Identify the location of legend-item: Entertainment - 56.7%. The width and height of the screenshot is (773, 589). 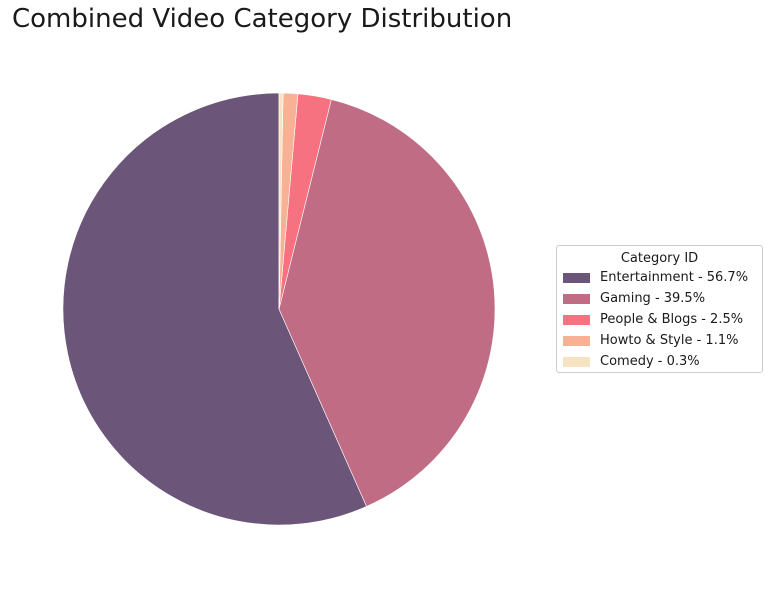
(659, 277).